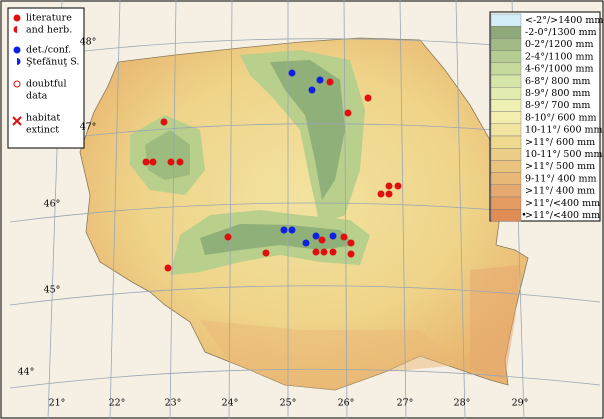  What do you see at coordinates (43, 118) in the screenshot?
I see `legend-label: habitat` at bounding box center [43, 118].